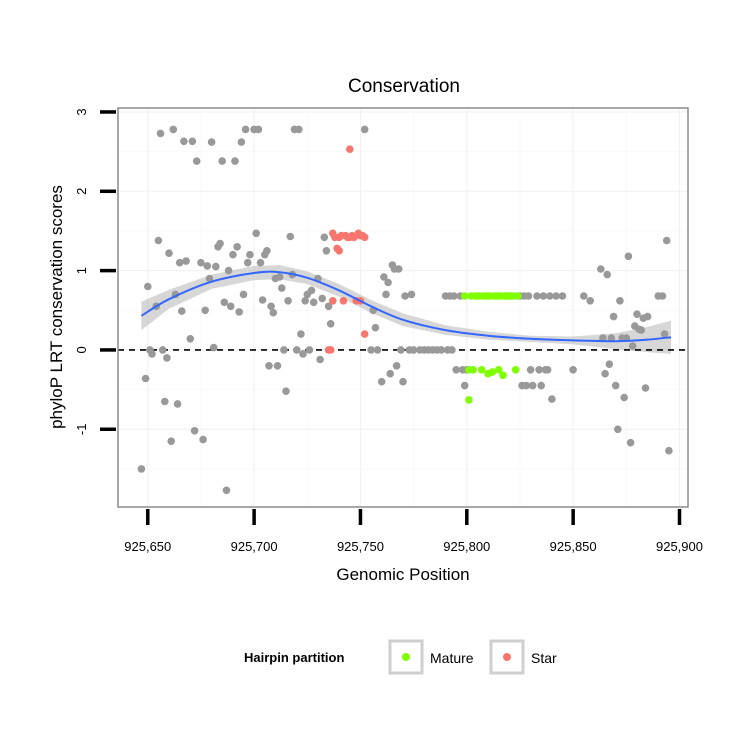  I want to click on y-tick-label: -1, so click(81, 430).